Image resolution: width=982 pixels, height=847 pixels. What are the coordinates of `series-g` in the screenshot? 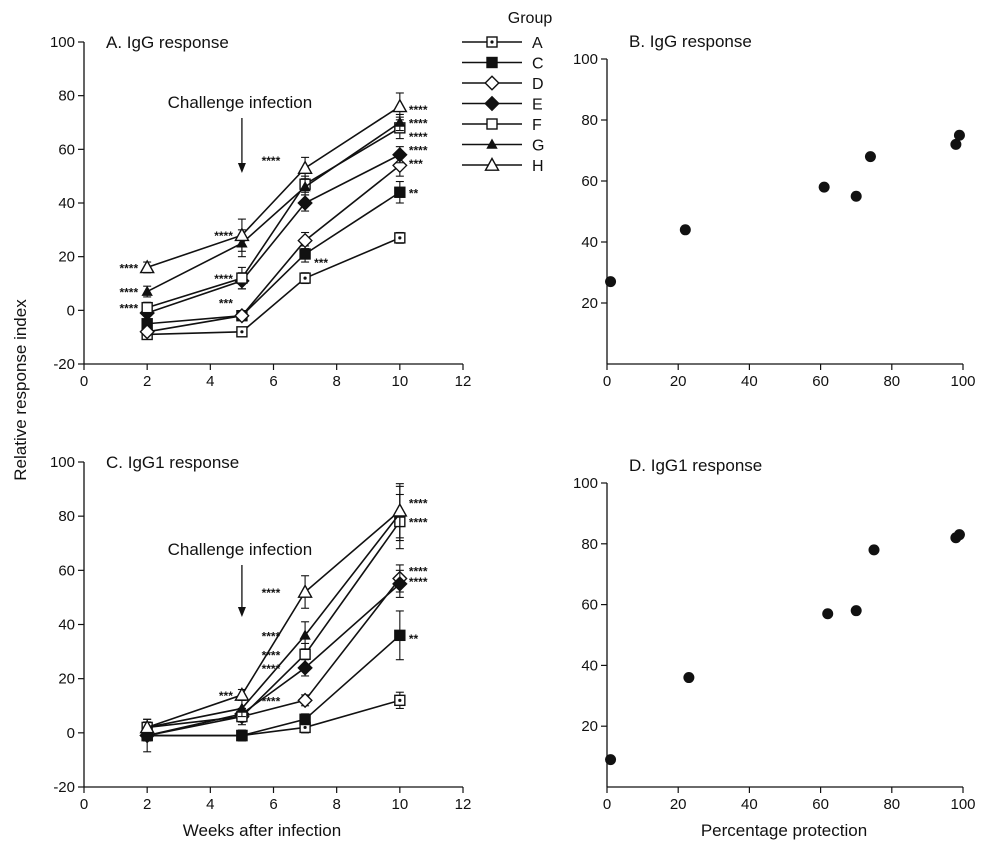 It's located at (273, 205).